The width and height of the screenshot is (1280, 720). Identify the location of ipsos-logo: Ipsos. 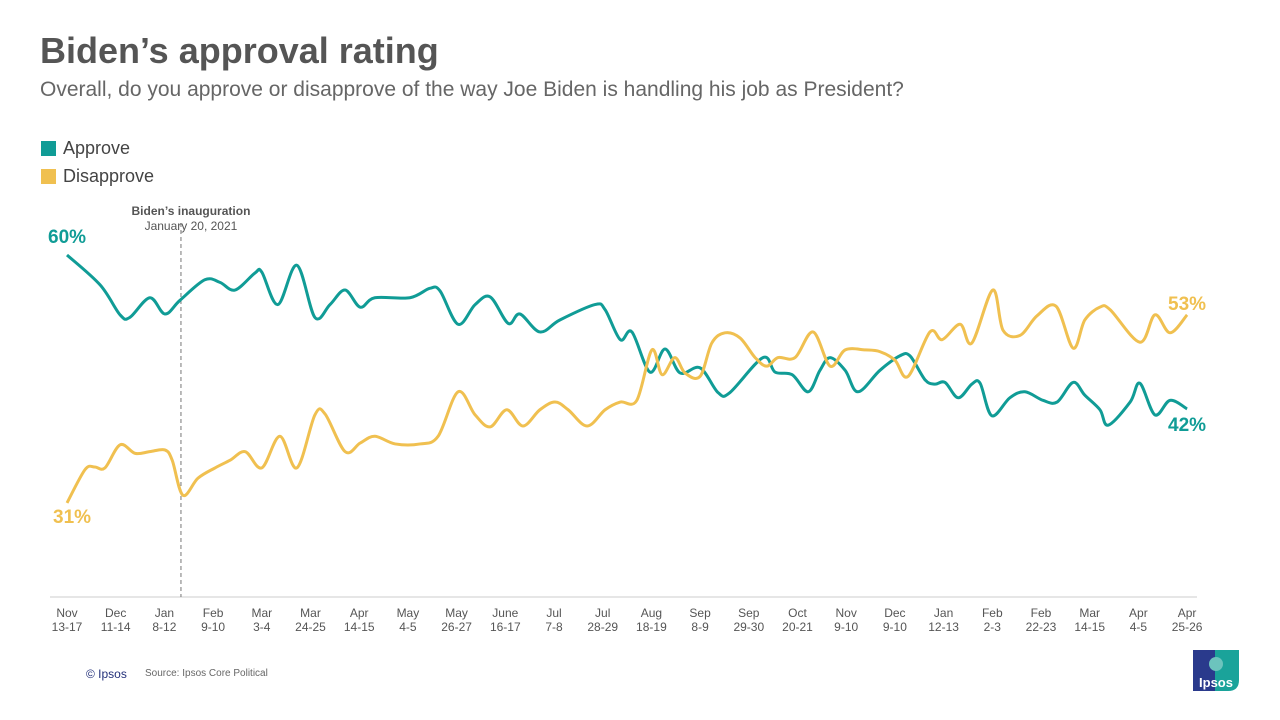
(1216, 670).